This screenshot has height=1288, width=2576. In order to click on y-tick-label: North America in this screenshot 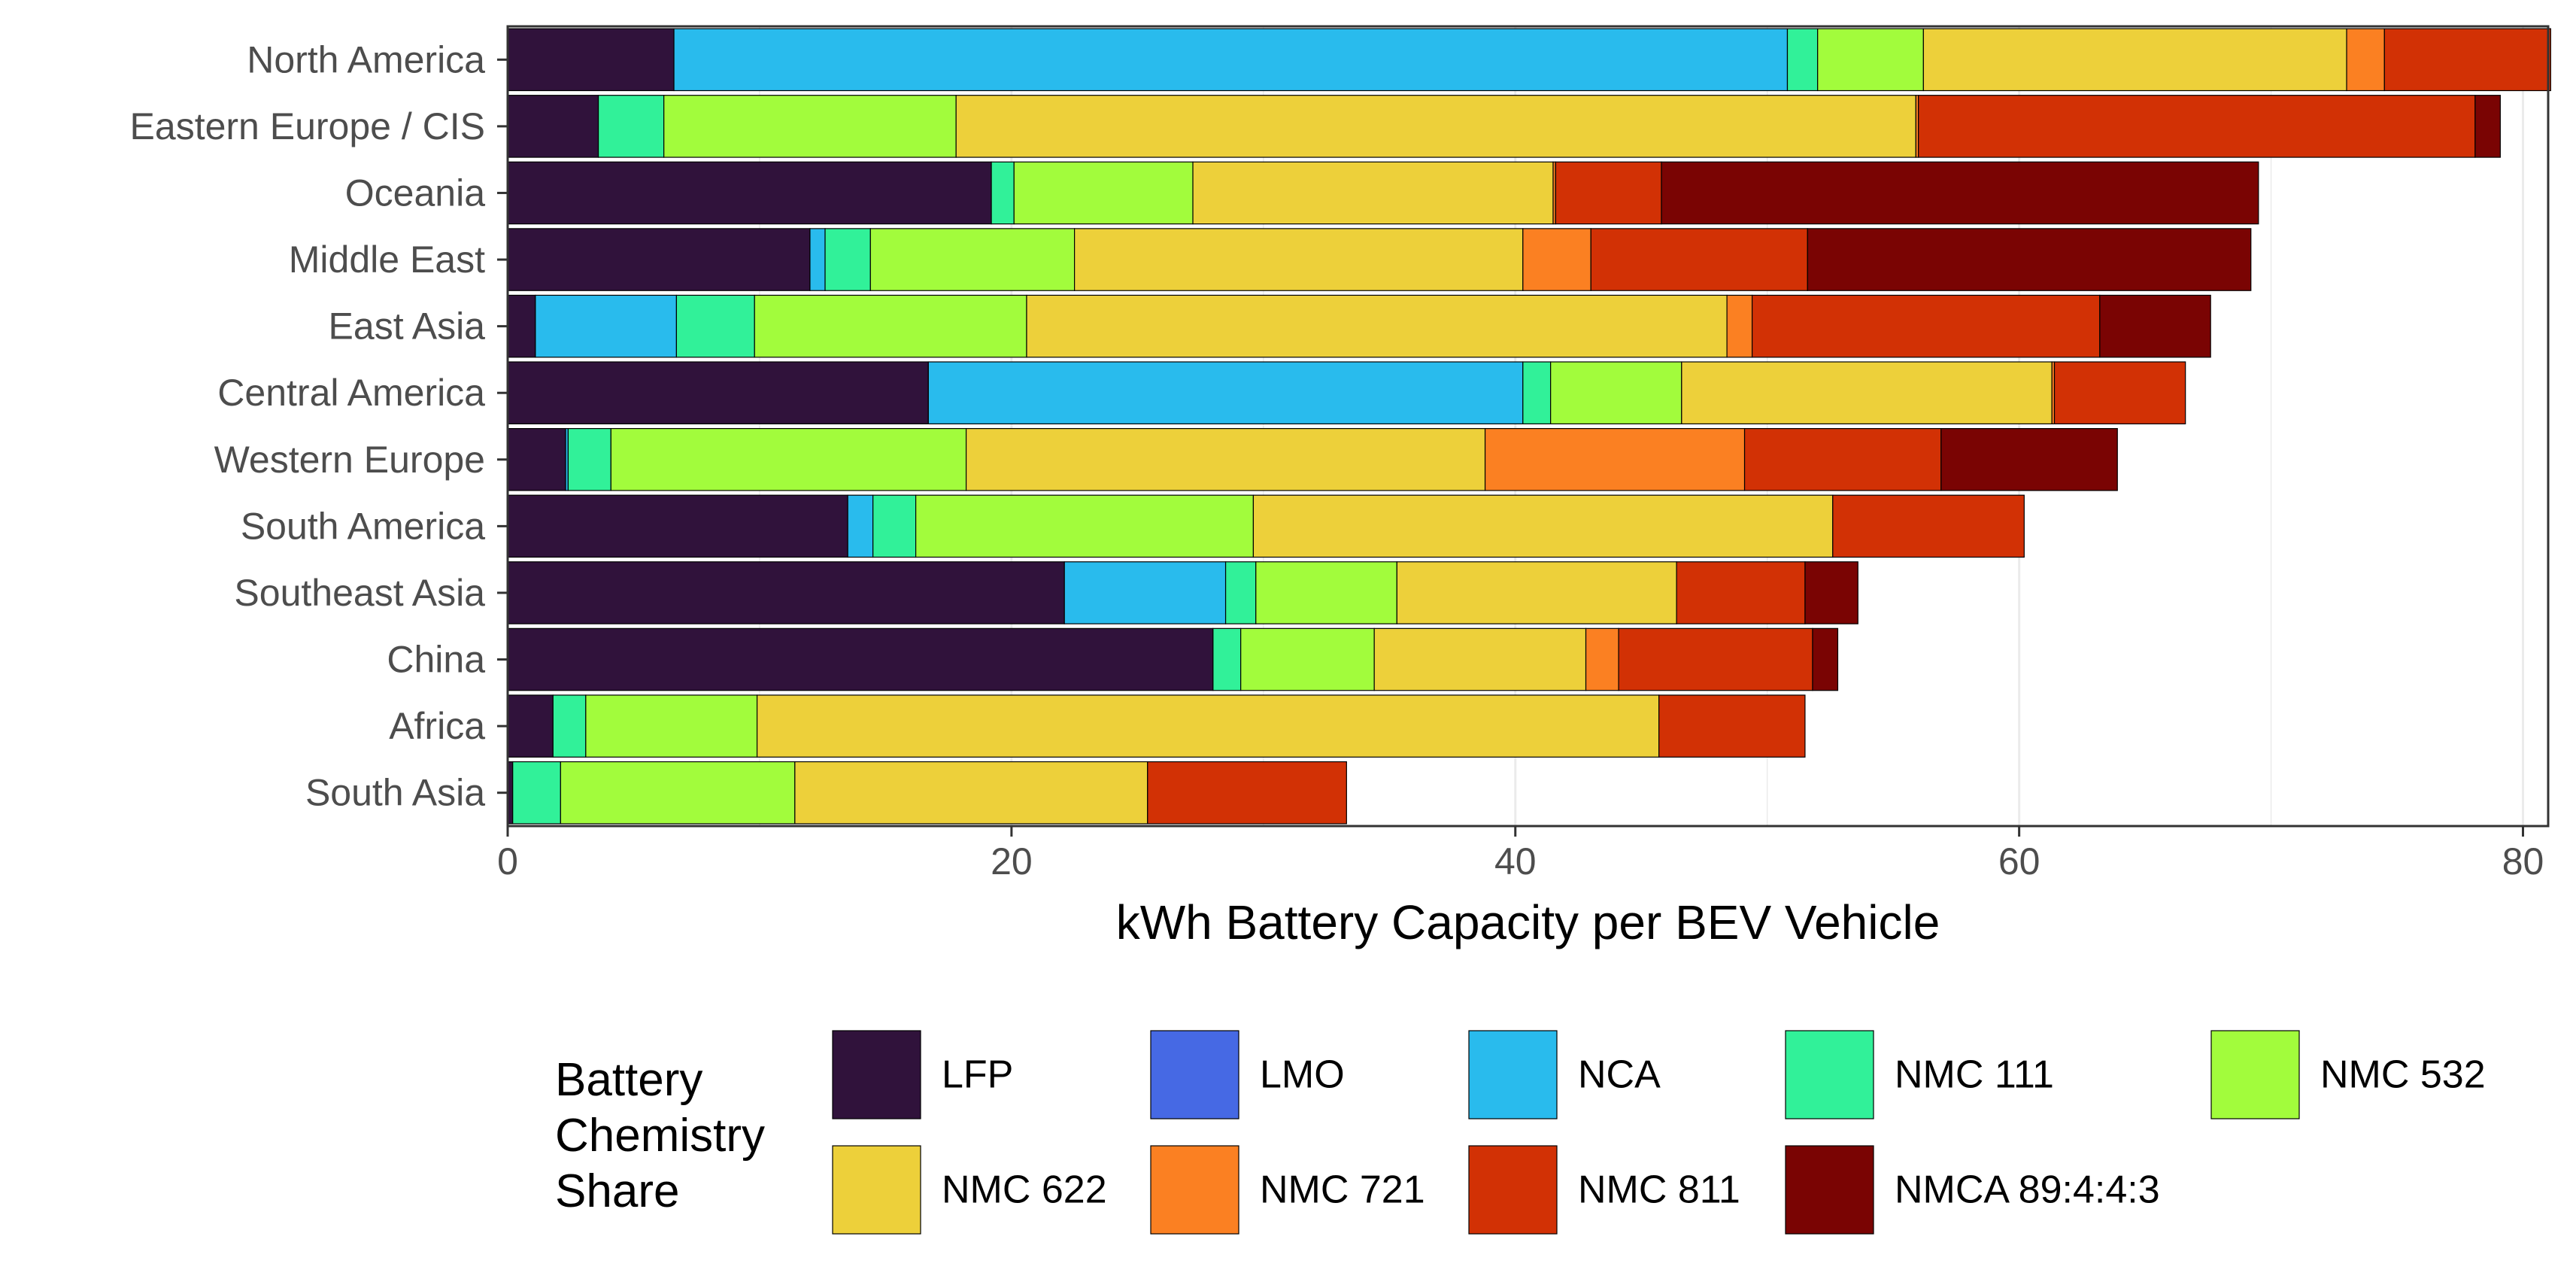, I will do `click(366, 59)`.